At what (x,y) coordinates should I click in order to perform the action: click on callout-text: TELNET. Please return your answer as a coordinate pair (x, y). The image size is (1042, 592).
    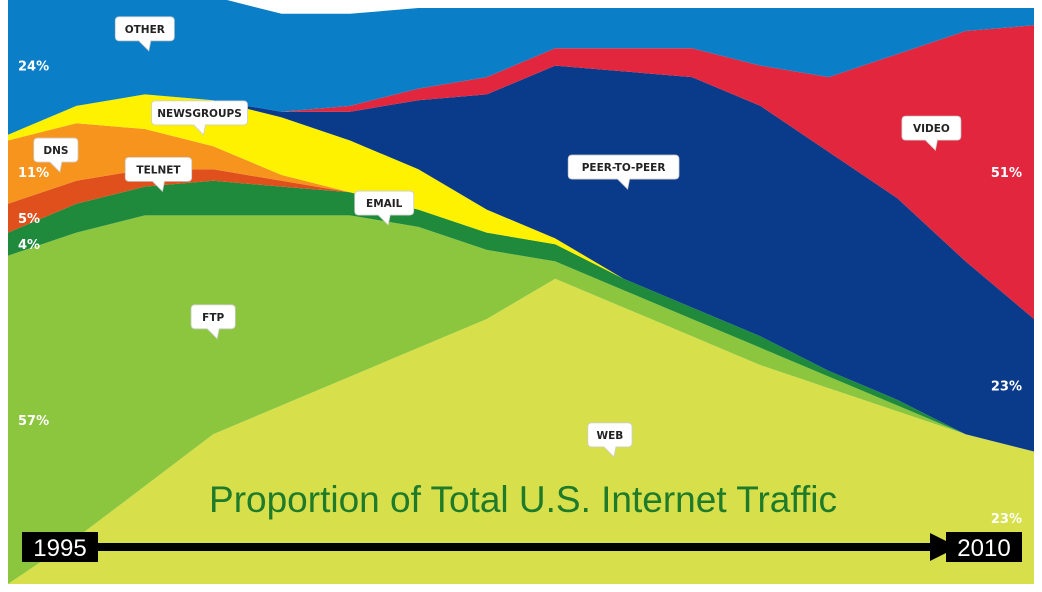
    Looking at the image, I should click on (158, 170).